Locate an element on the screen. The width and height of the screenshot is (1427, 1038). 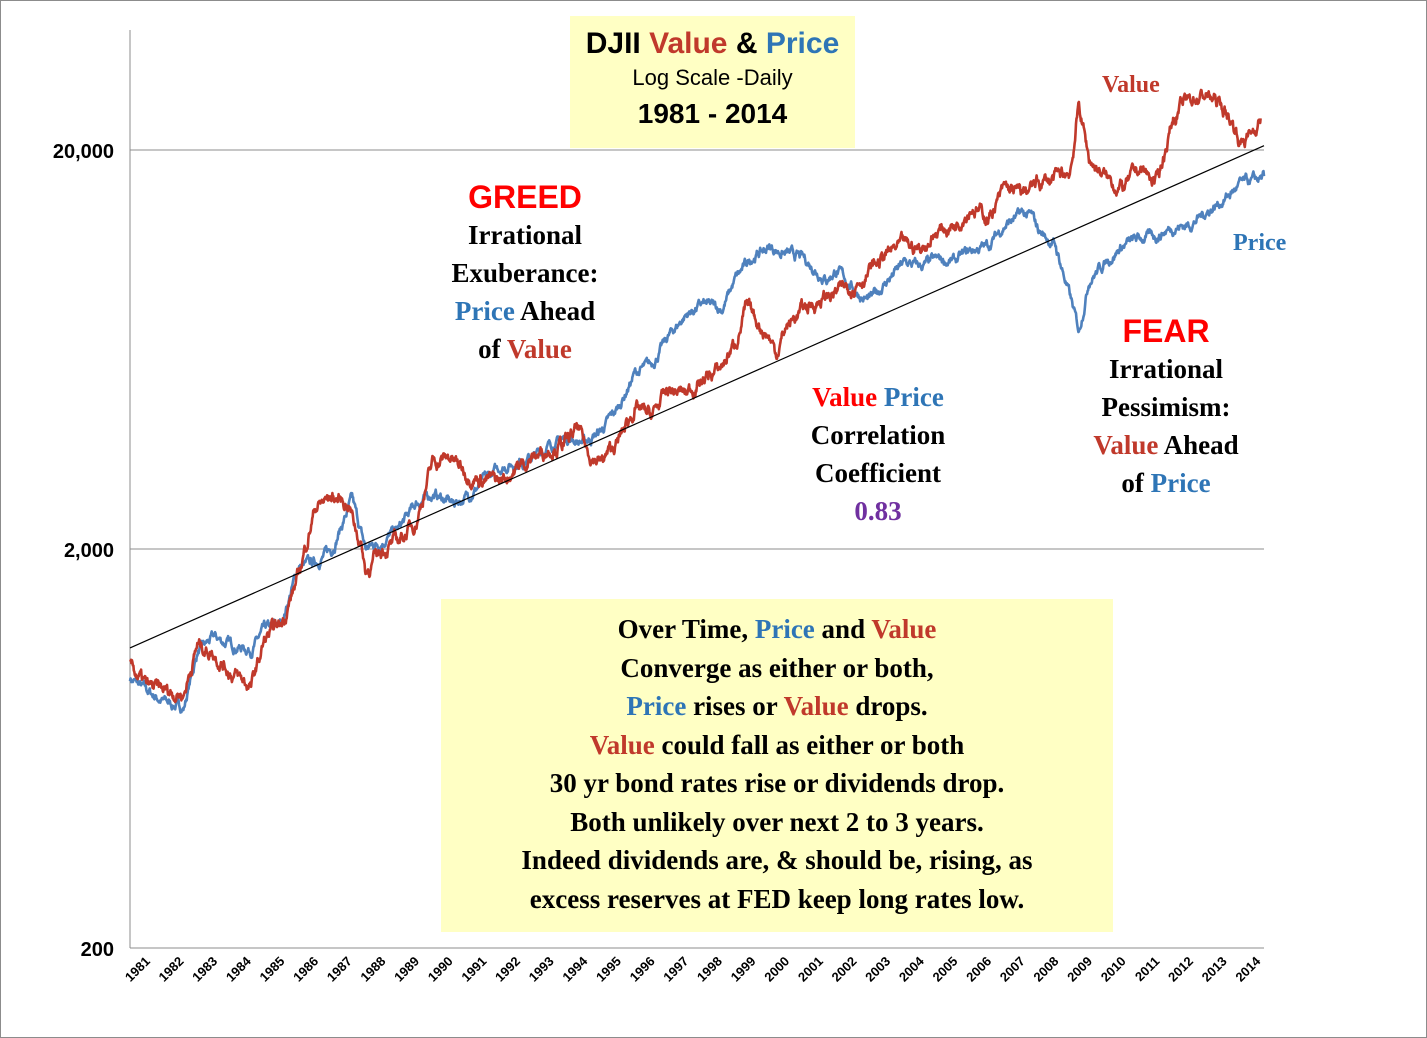
x-tick-label: 1994 is located at coordinates (575, 969).